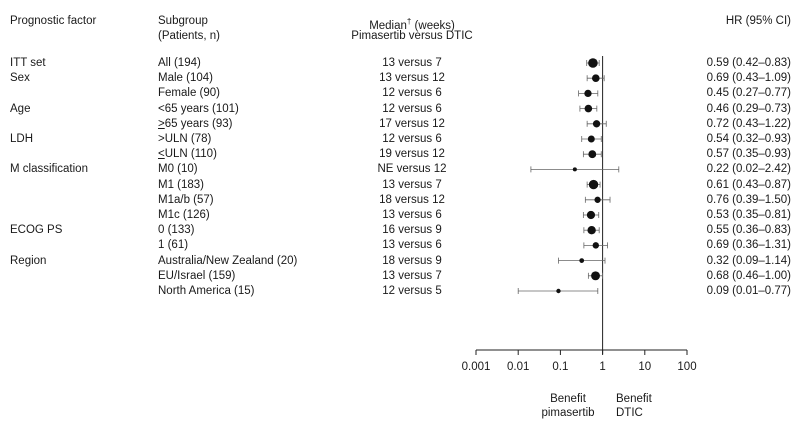 This screenshot has height=423, width=806. I want to click on row-factor: ECOG PS, so click(36, 230).